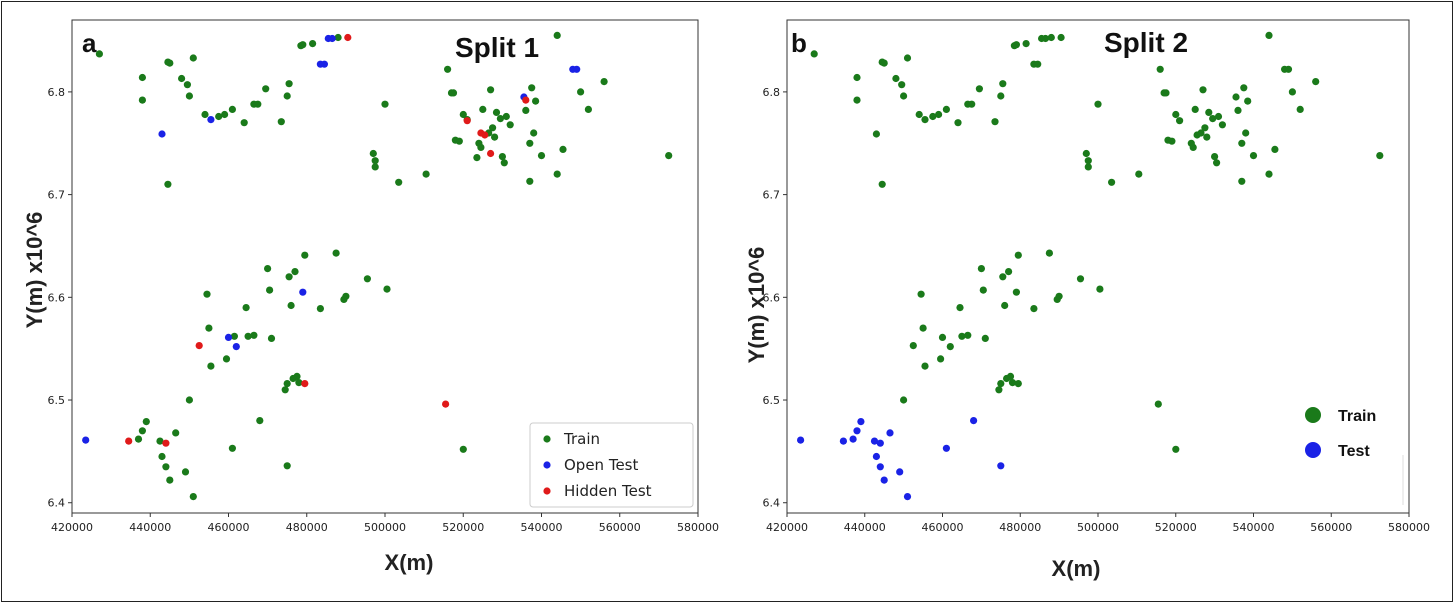 The image size is (1456, 605). What do you see at coordinates (601, 465) in the screenshot?
I see `panel-a-legend-label-open-test: Open Test` at bounding box center [601, 465].